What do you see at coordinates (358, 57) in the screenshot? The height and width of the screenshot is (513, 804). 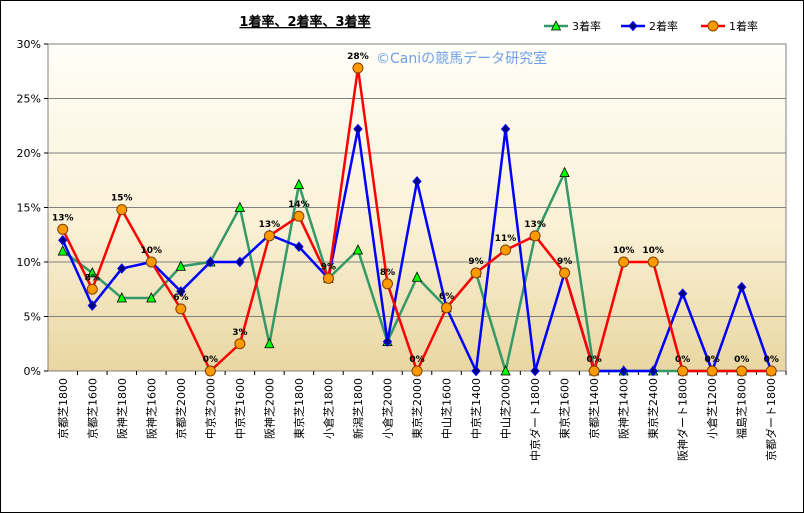 I see `data-label: 28%` at bounding box center [358, 57].